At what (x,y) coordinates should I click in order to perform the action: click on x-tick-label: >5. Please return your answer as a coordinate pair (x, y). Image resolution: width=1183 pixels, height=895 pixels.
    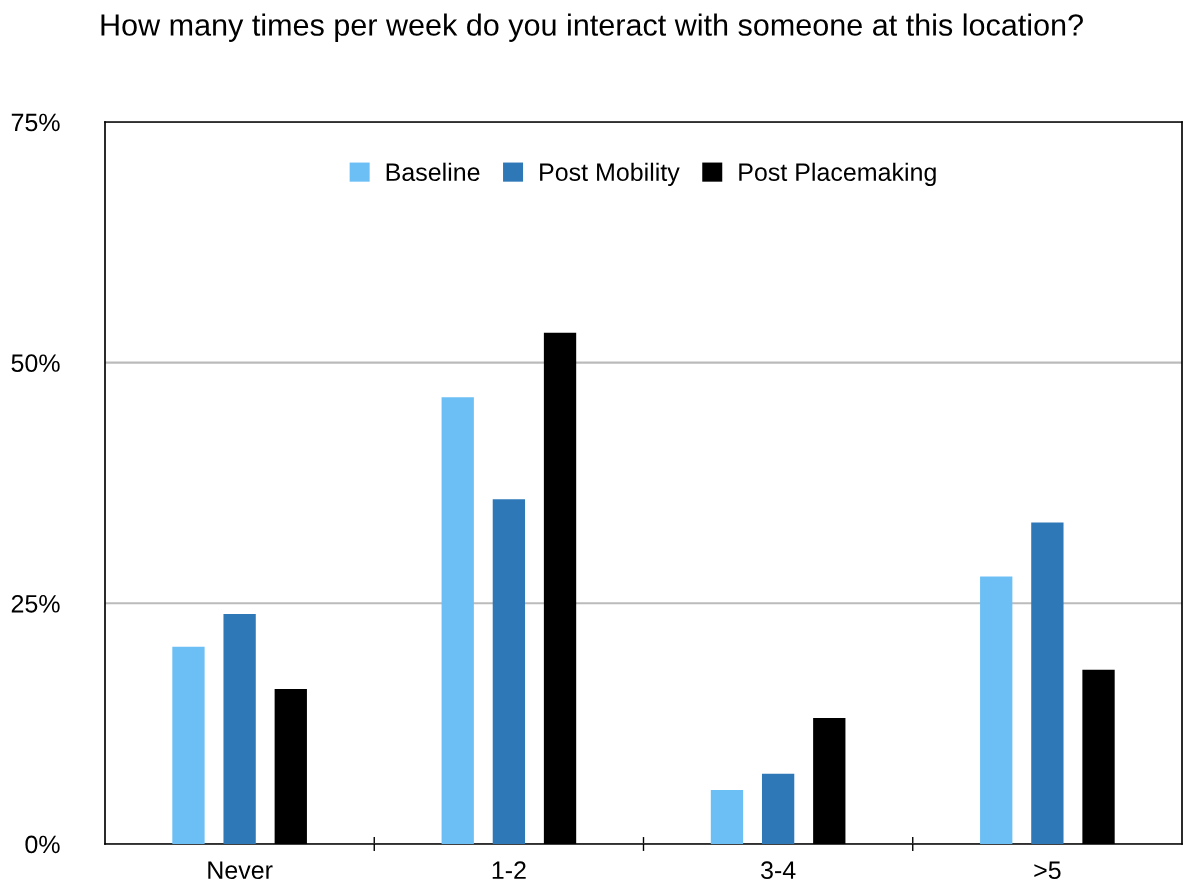
    Looking at the image, I should click on (1047, 870).